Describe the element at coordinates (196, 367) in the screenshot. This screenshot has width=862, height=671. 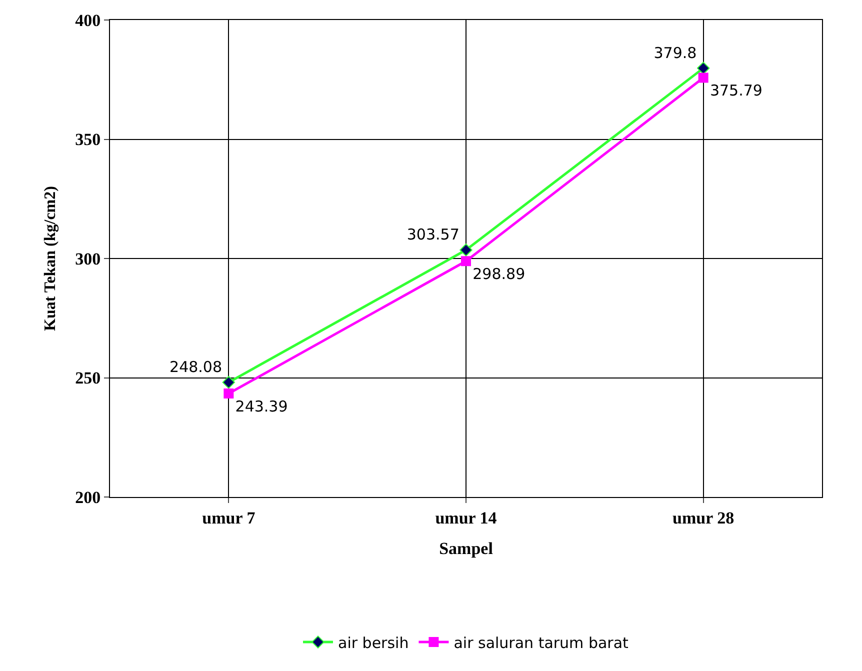
I see `data-label: 248.08` at that location.